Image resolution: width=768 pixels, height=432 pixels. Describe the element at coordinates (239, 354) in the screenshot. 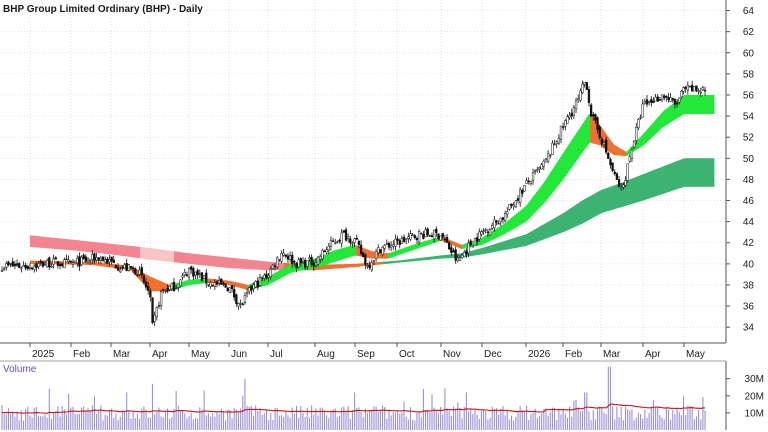

I see `x-tick-label: Jun` at that location.